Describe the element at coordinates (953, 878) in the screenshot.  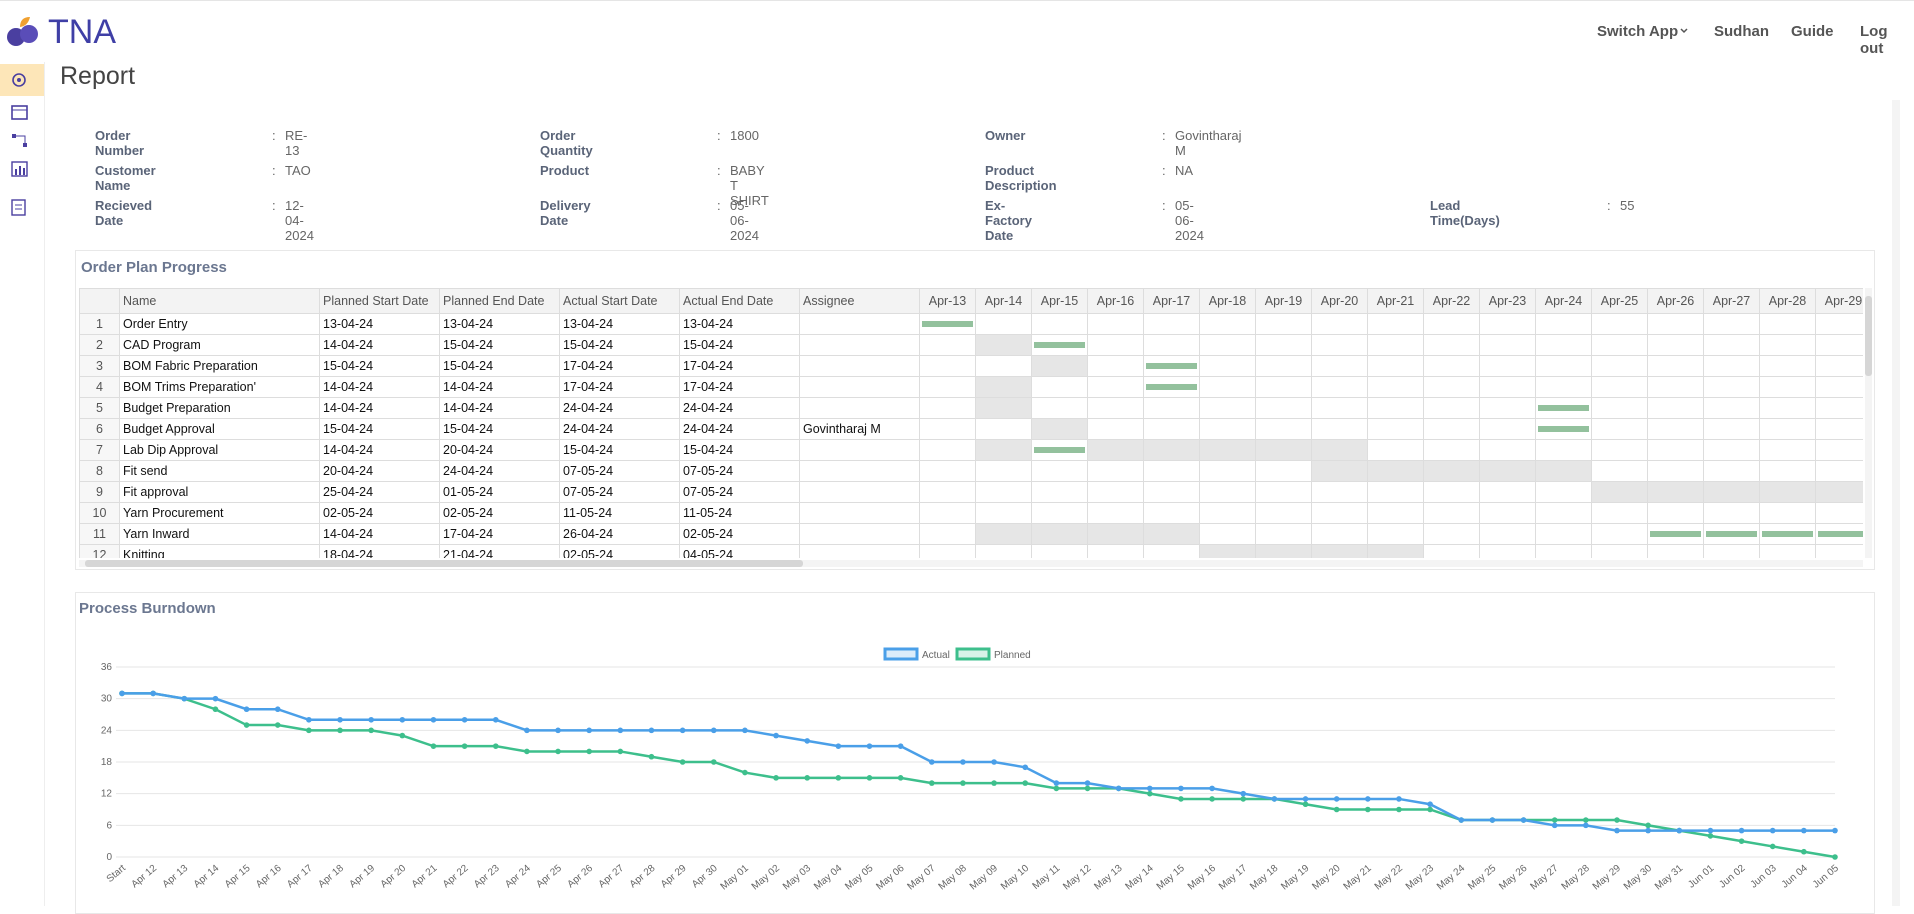
I see `x-tick-label: May 08` at that location.